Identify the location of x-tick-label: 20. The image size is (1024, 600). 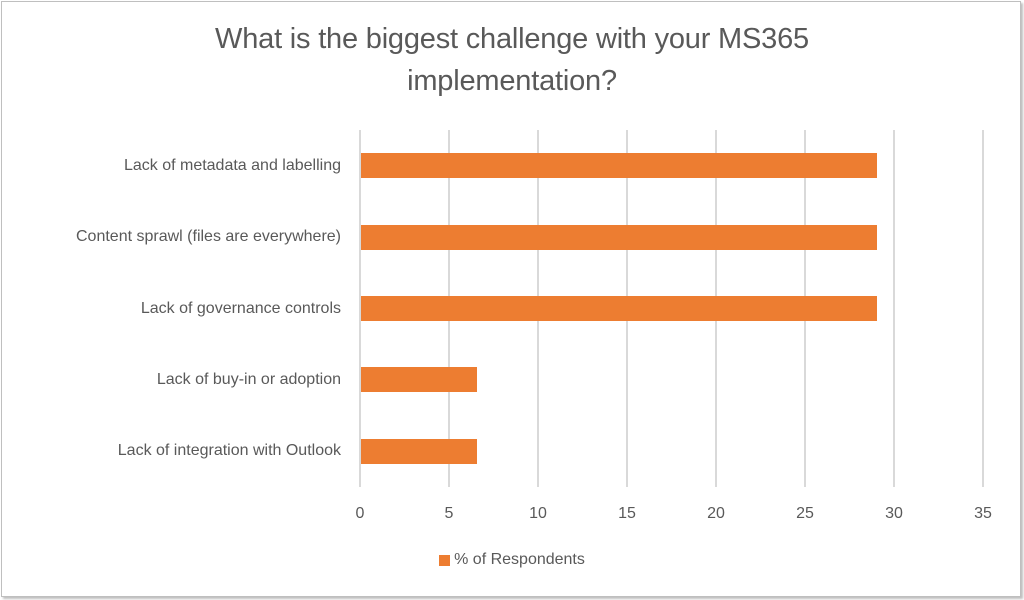
(716, 513).